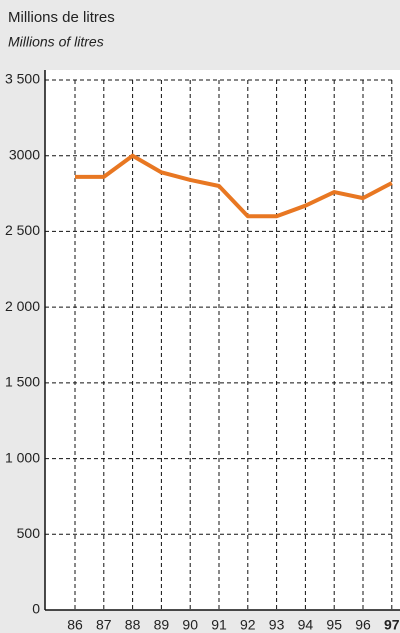 Image resolution: width=400 pixels, height=633 pixels. What do you see at coordinates (219, 625) in the screenshot?
I see `x-tick-label: 91` at bounding box center [219, 625].